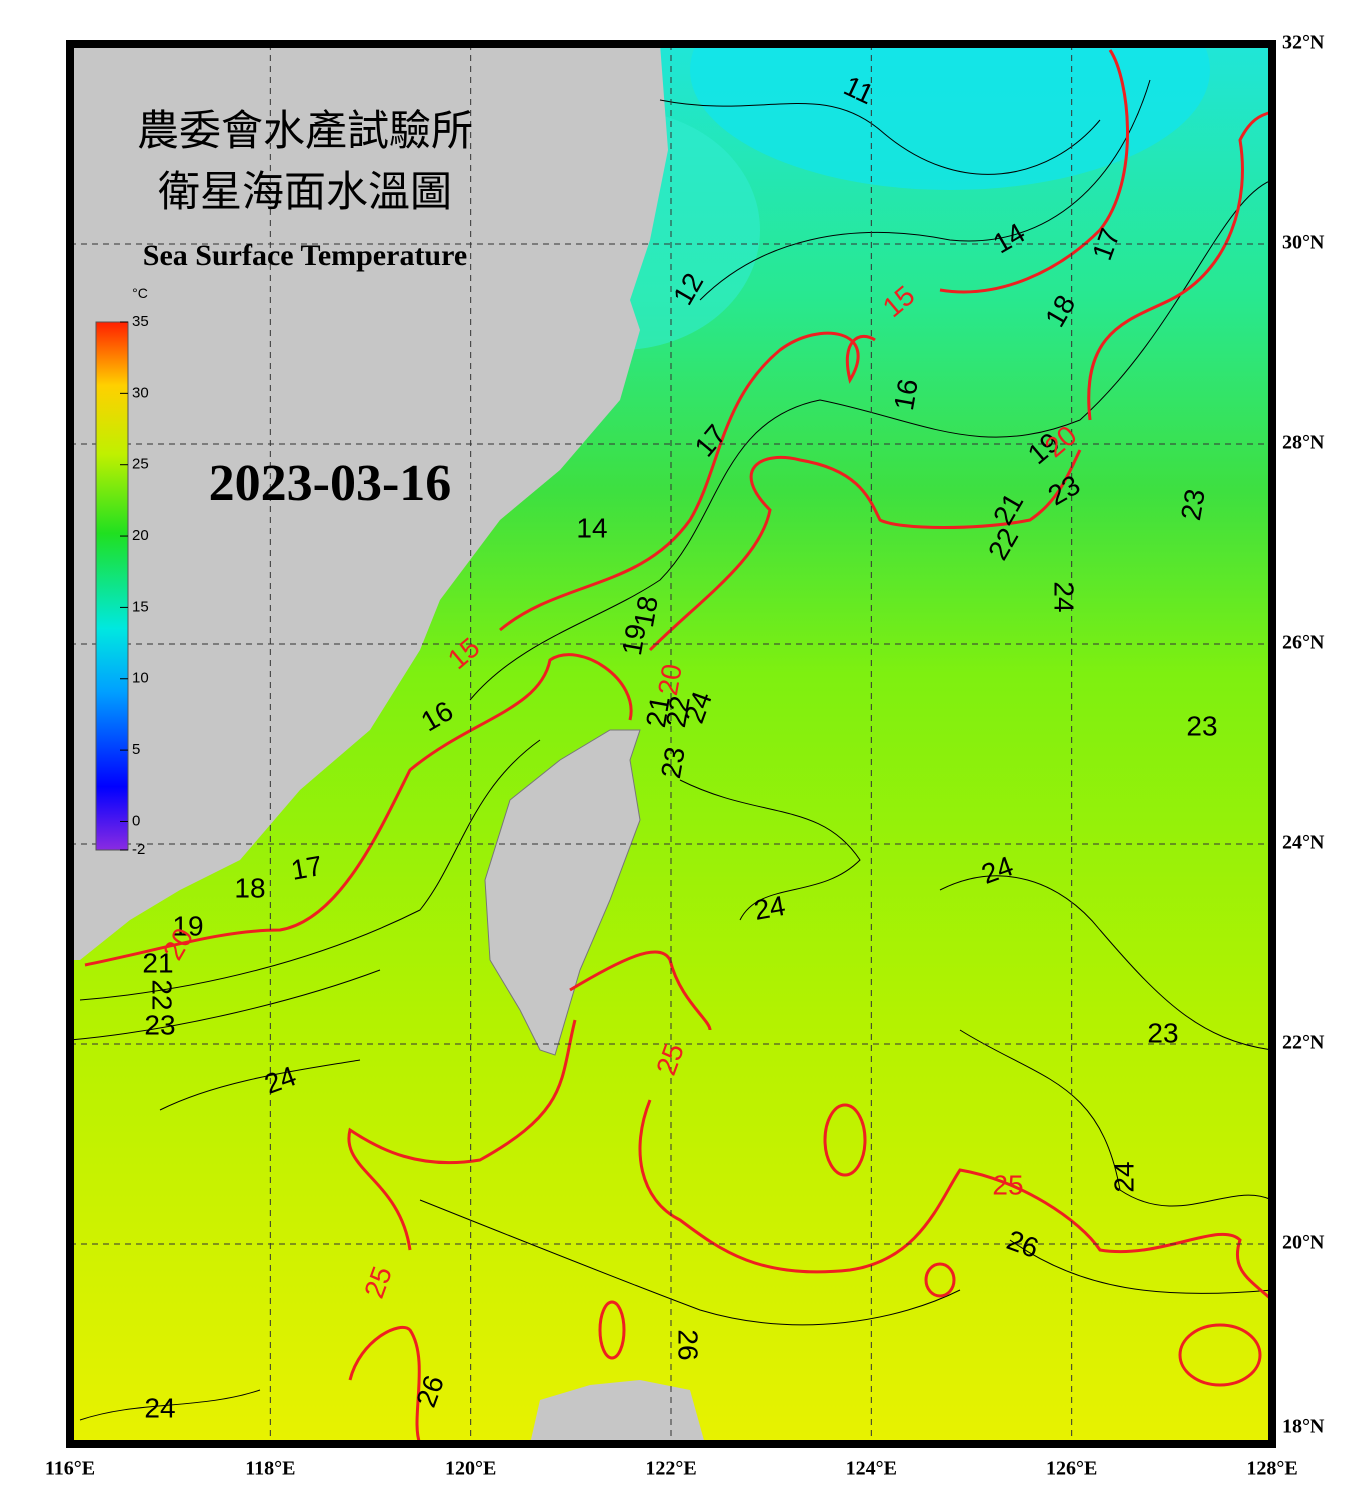  Describe the element at coordinates (1303, 643) in the screenshot. I see `lat-label: 26°N` at that location.